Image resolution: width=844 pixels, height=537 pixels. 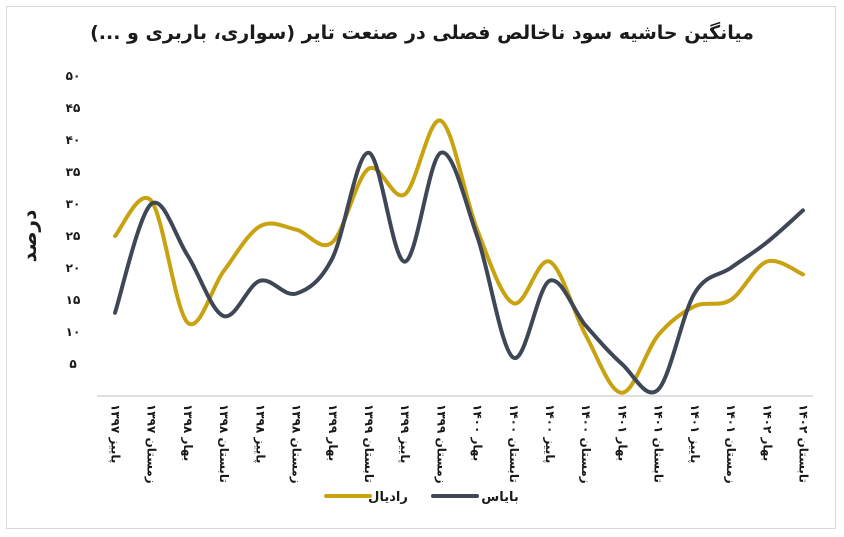 I want to click on y-tick-label: ۴۵, so click(x=73, y=108).